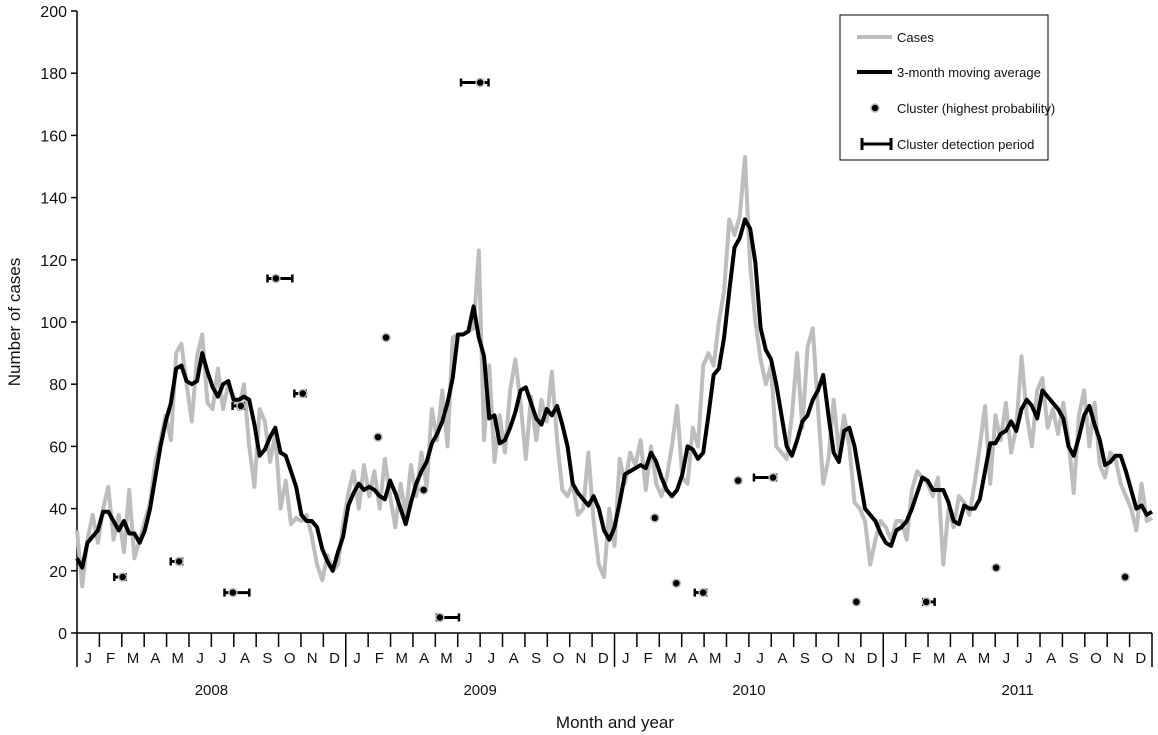 The image size is (1158, 735). Describe the element at coordinates (58, 447) in the screenshot. I see `y-tick-label: 60` at that location.